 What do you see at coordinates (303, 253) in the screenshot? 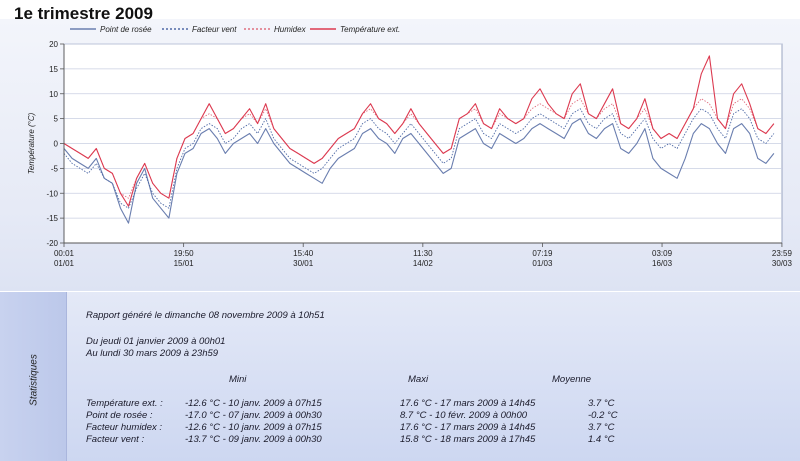
I see `x-tick-time-label: 15:40` at bounding box center [303, 253].